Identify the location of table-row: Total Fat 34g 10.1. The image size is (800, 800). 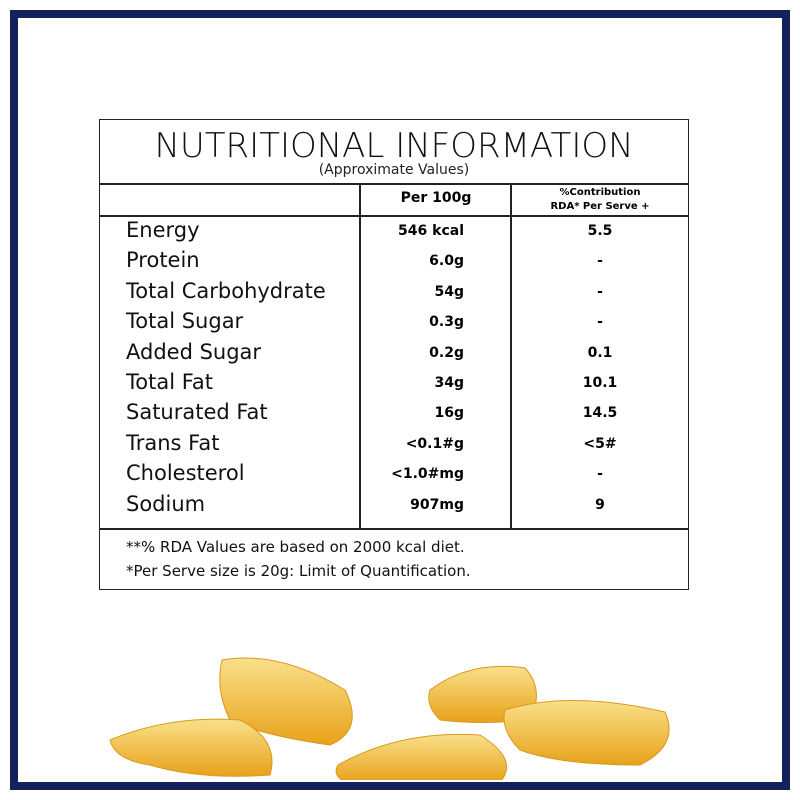
(394, 385).